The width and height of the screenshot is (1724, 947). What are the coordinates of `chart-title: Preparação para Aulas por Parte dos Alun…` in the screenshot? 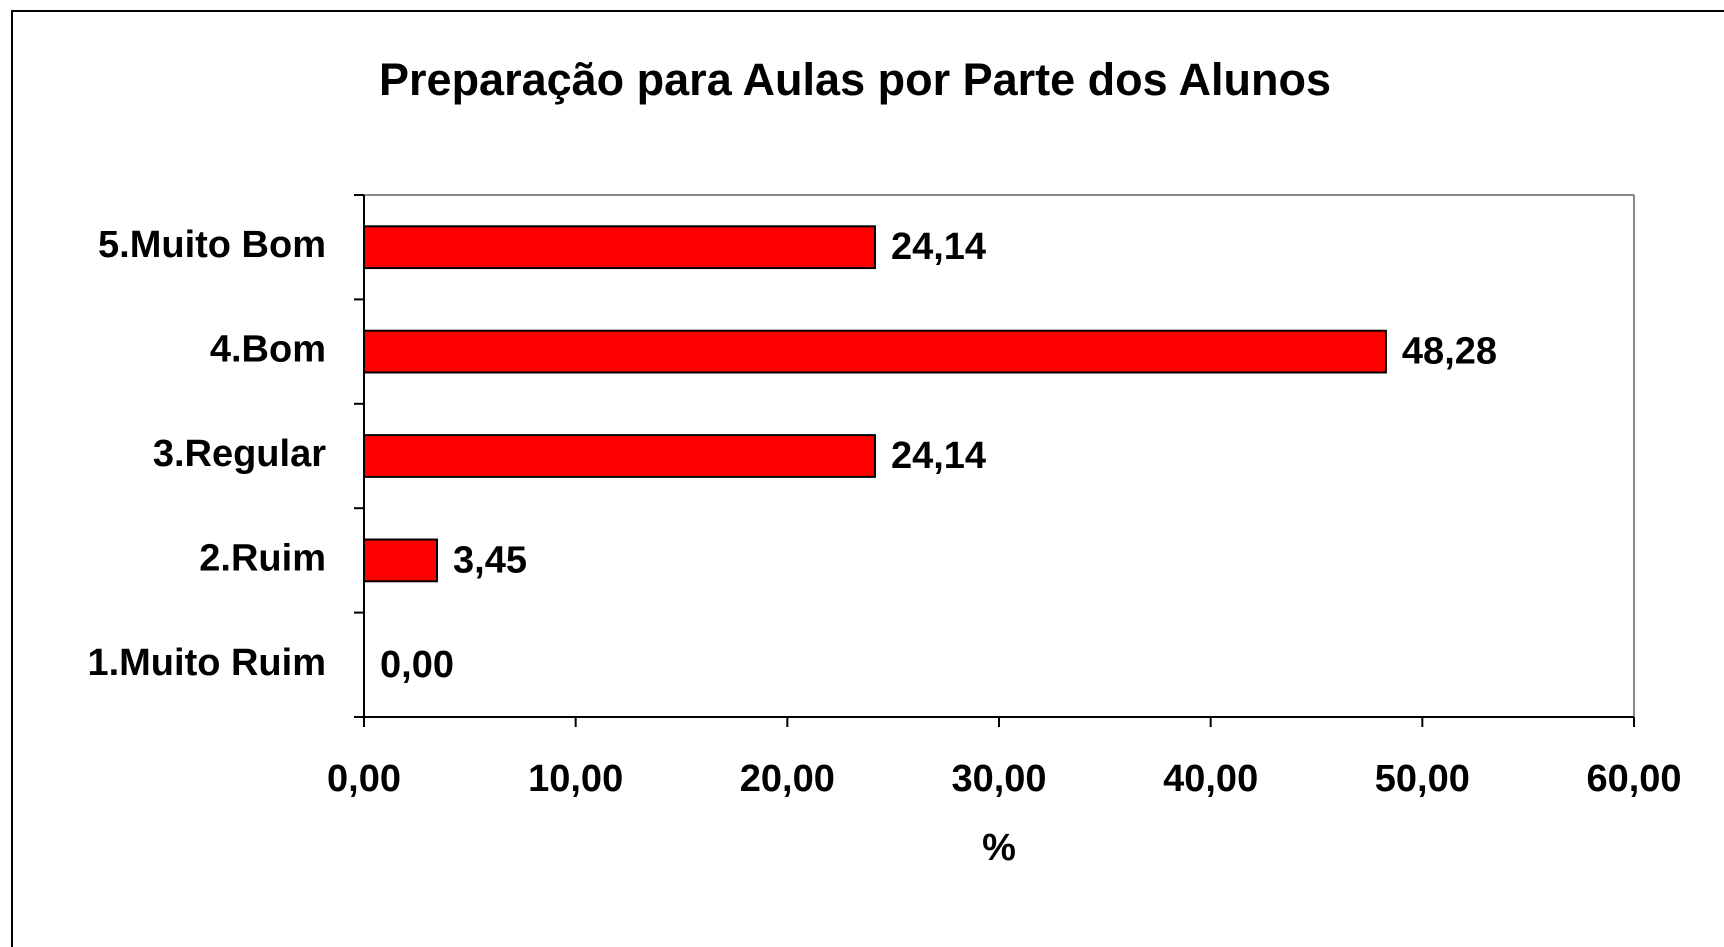 It's located at (855, 79).